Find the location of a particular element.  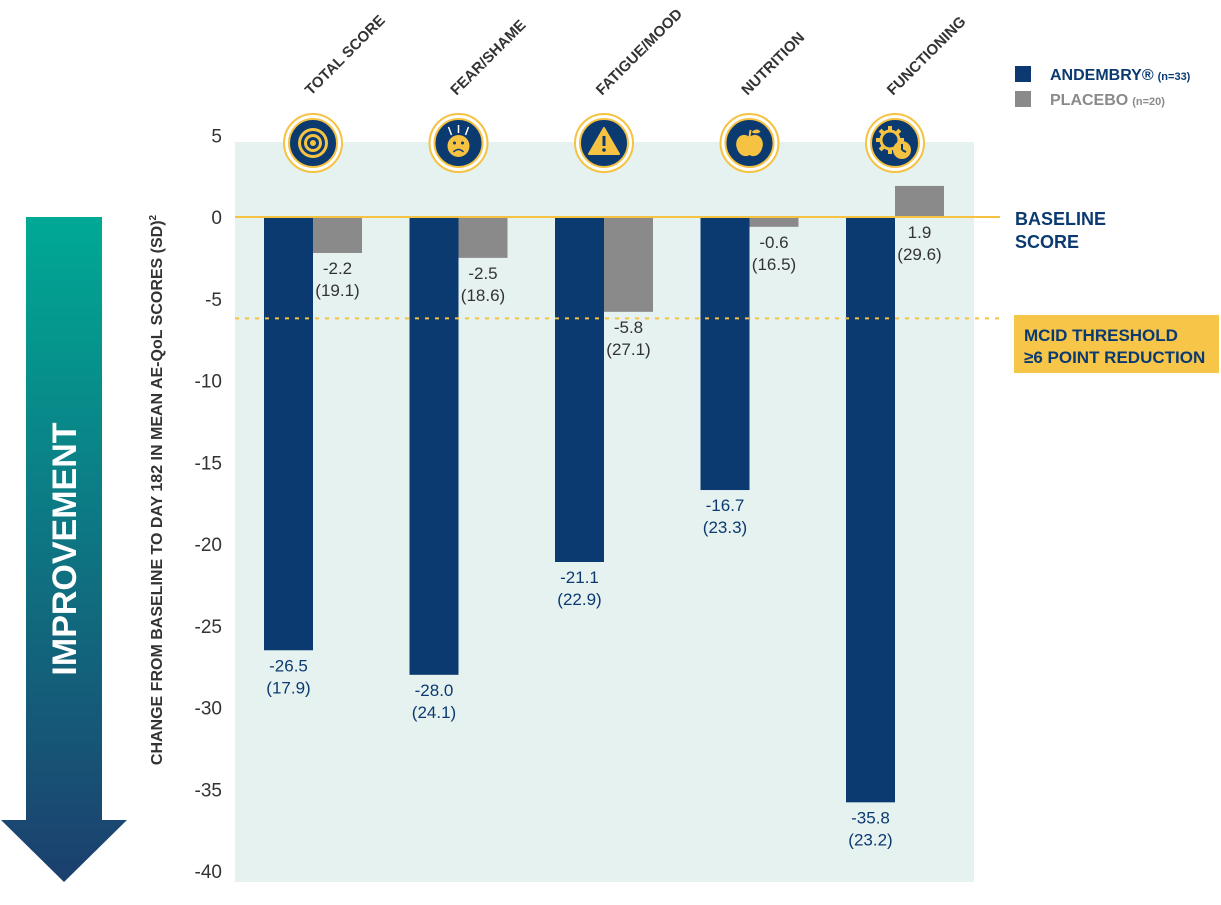

warning-icon is located at coordinates (604, 143).